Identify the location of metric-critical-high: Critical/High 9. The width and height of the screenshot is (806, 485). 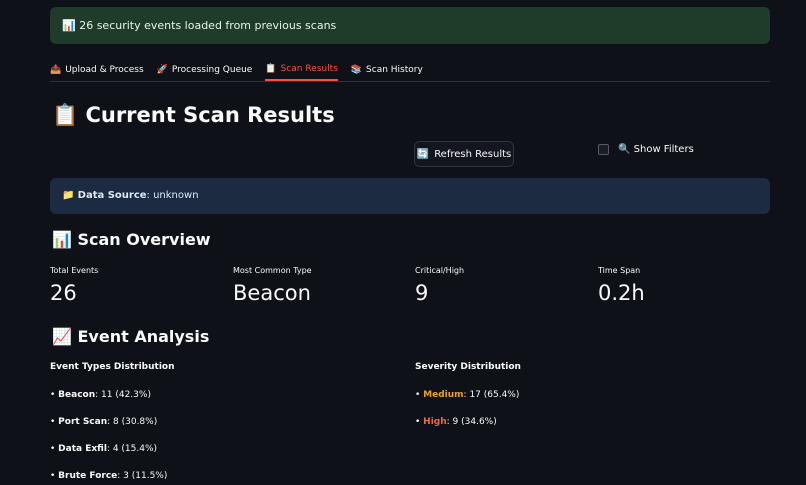
(440, 285).